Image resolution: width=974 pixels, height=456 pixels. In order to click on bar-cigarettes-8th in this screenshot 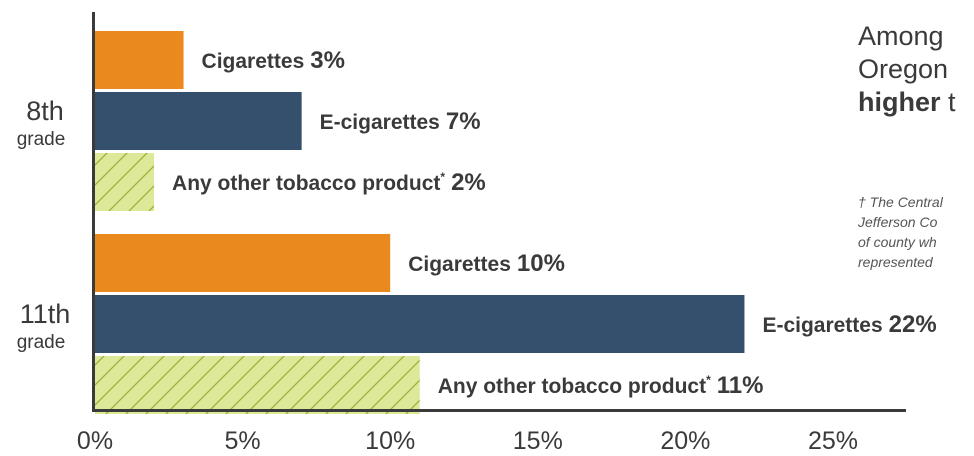, I will do `click(139, 60)`.